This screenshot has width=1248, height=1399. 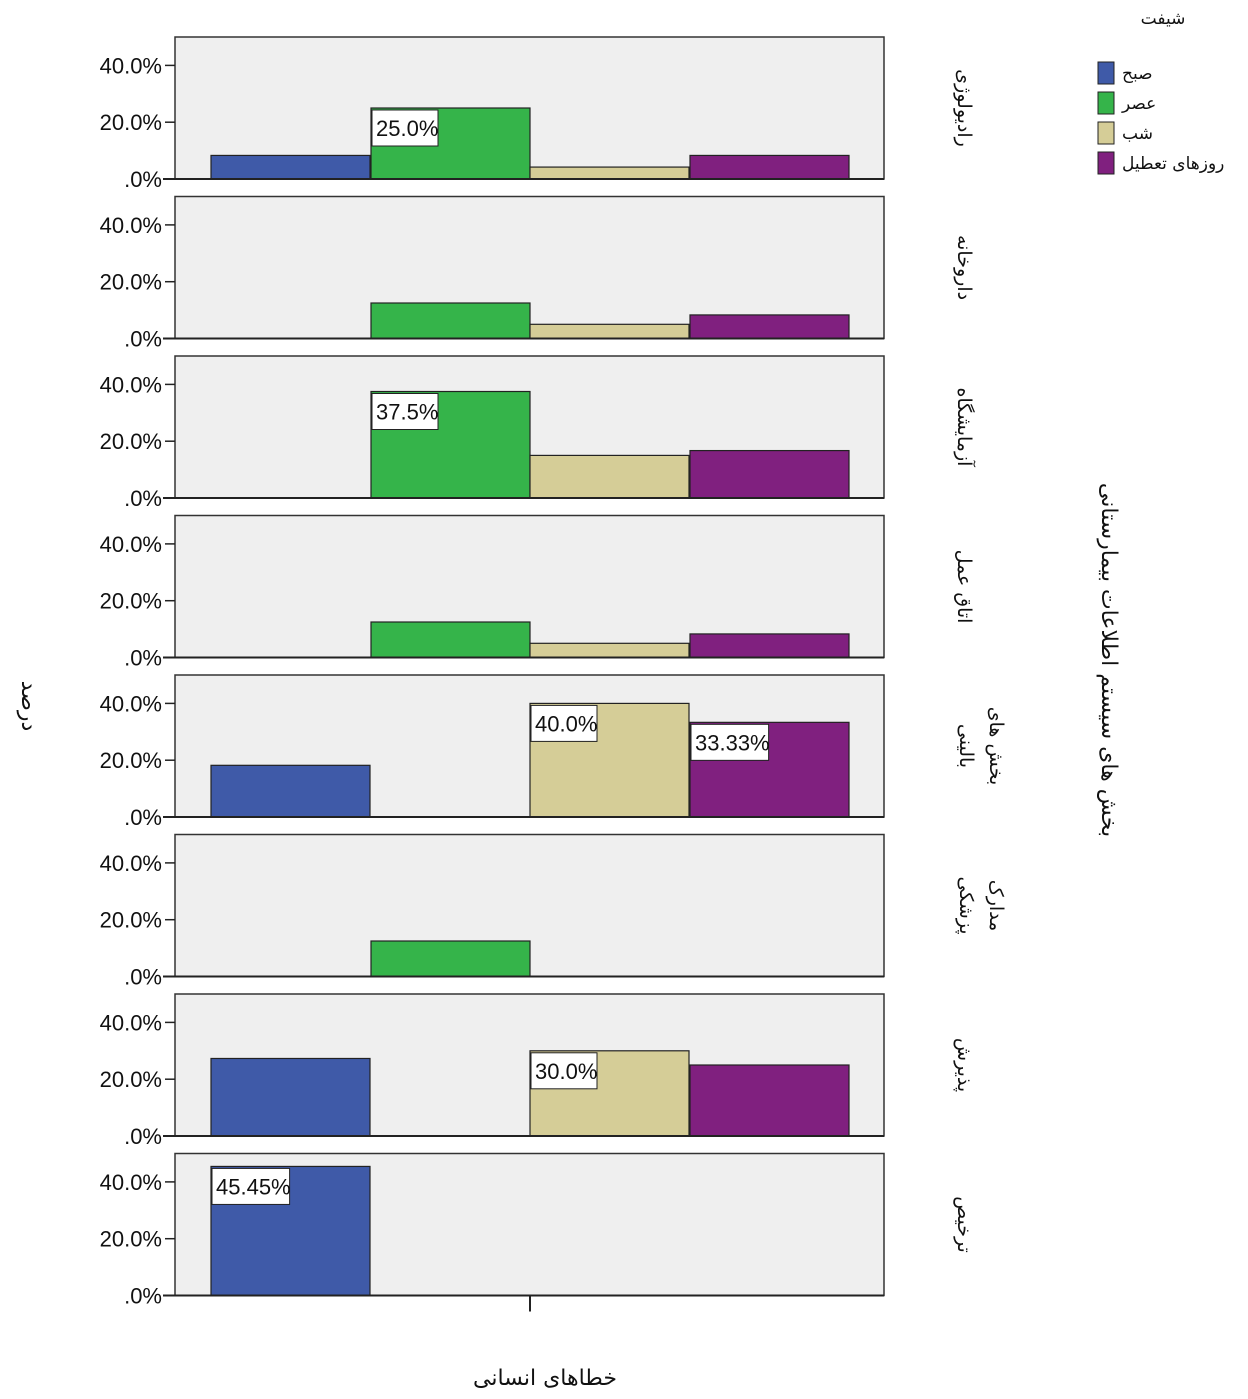 What do you see at coordinates (1163, 19) in the screenshot?
I see `legend-title: شیفت` at bounding box center [1163, 19].